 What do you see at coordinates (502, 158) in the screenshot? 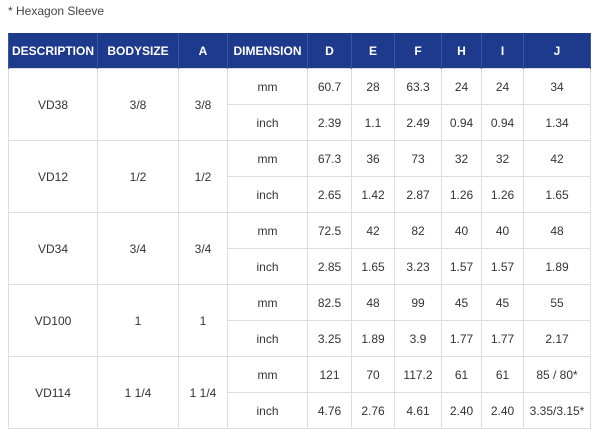
I see `value-cell-i: 32` at bounding box center [502, 158].